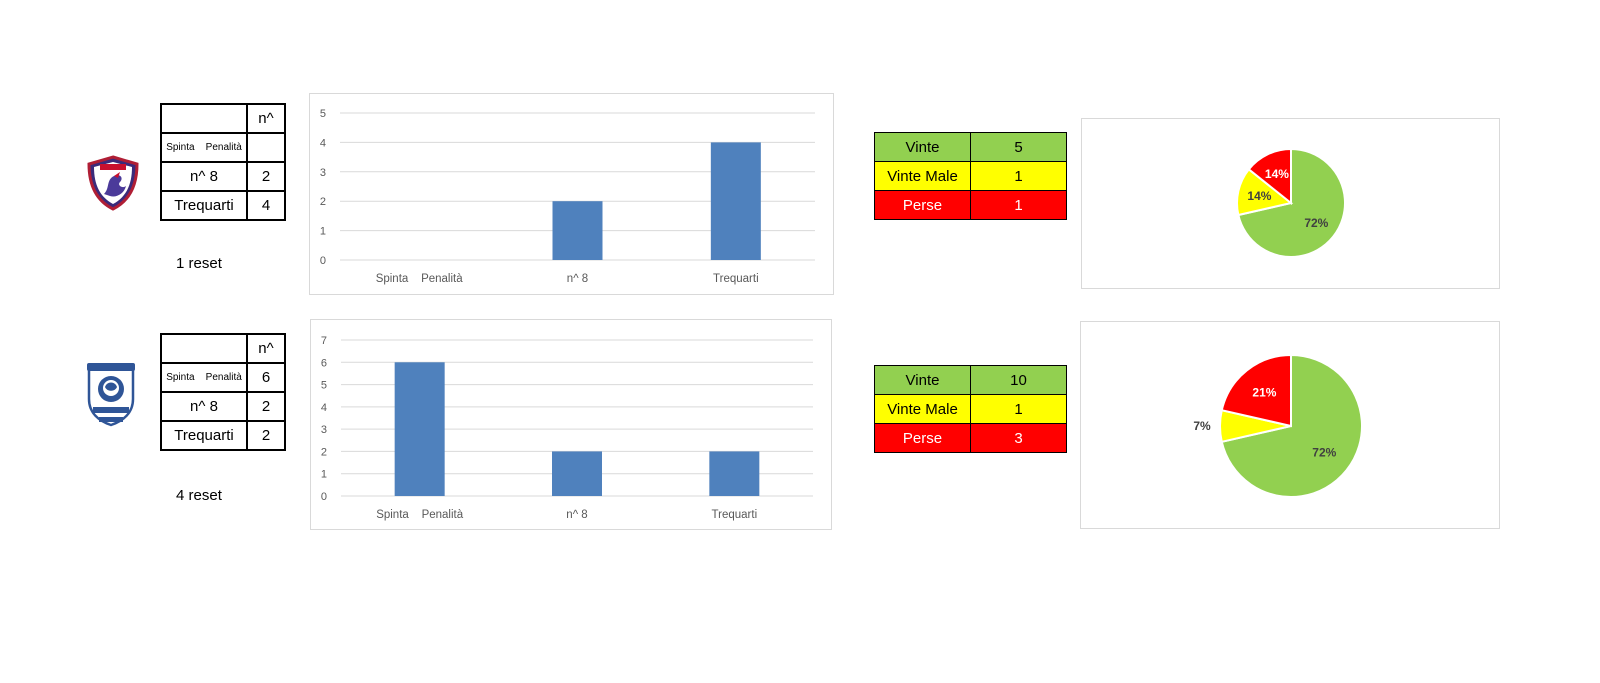  I want to click on team1-results-table: Vinte 5 Vinte Male 1 Perse 1, so click(970, 176).